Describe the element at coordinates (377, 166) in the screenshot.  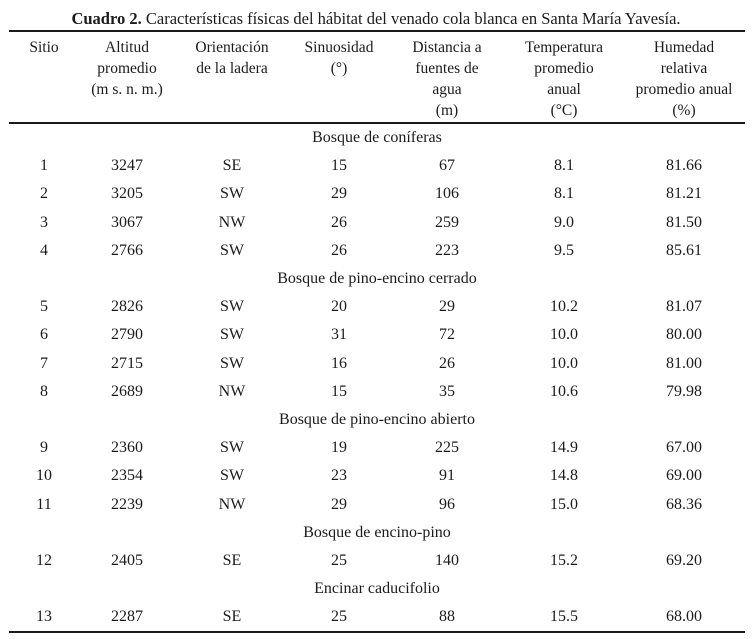
I see `table-row: 1 3247 SE 15 67 8.1 81.66` at that location.